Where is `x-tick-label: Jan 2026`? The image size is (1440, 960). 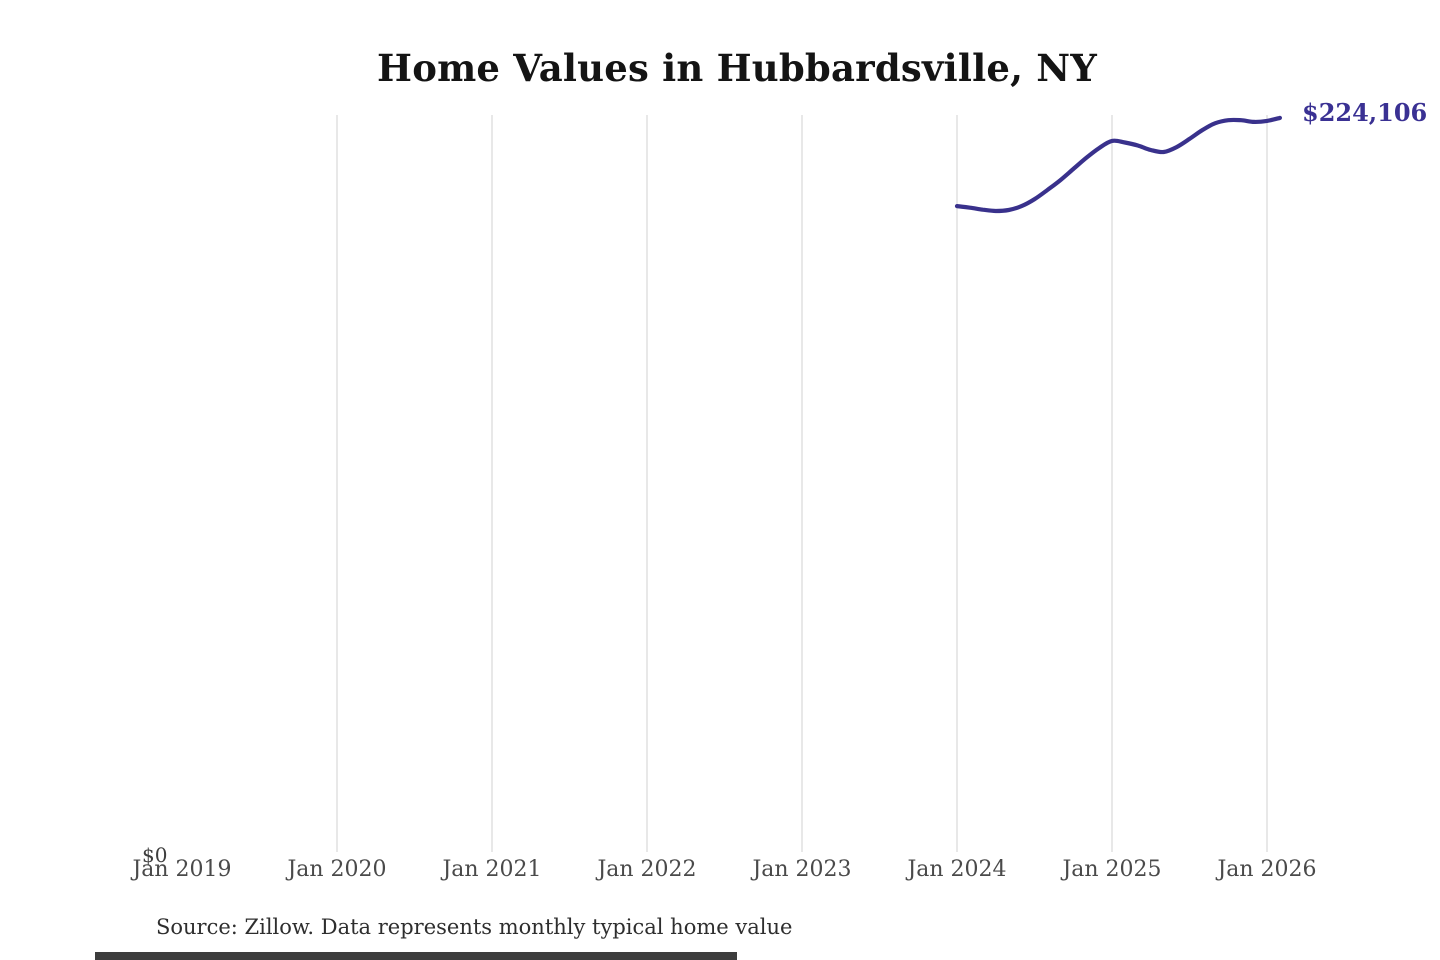 x-tick-label: Jan 2026 is located at coordinates (1267, 869).